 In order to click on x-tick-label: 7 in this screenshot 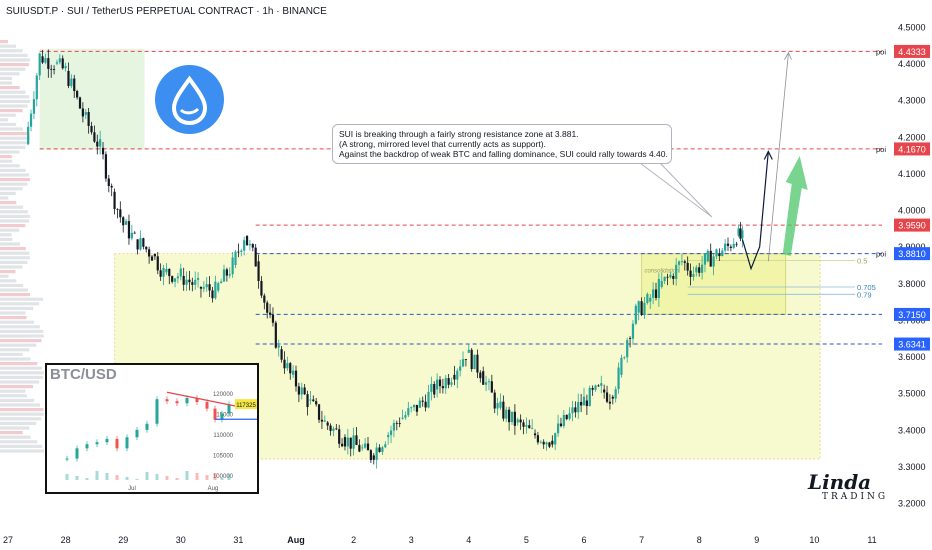, I will do `click(641, 540)`.